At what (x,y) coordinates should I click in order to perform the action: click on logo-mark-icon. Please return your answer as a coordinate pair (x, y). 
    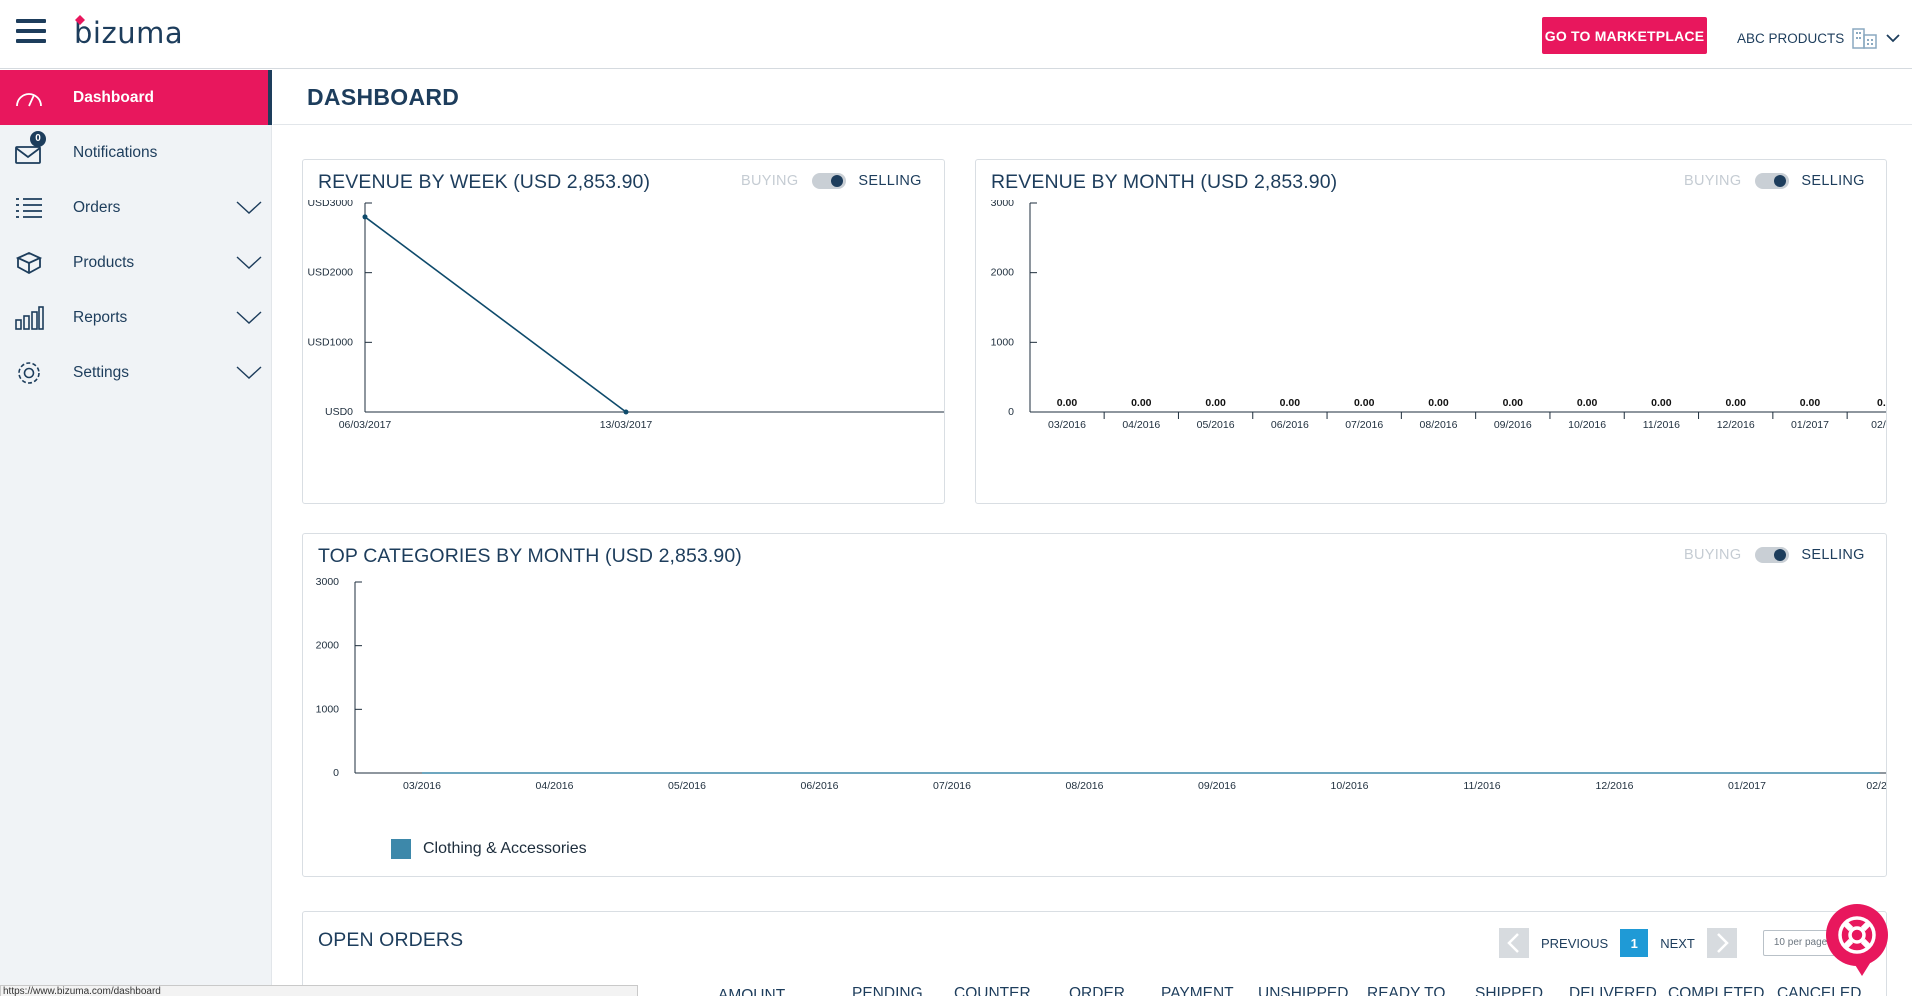
    Looking at the image, I should click on (80, 20).